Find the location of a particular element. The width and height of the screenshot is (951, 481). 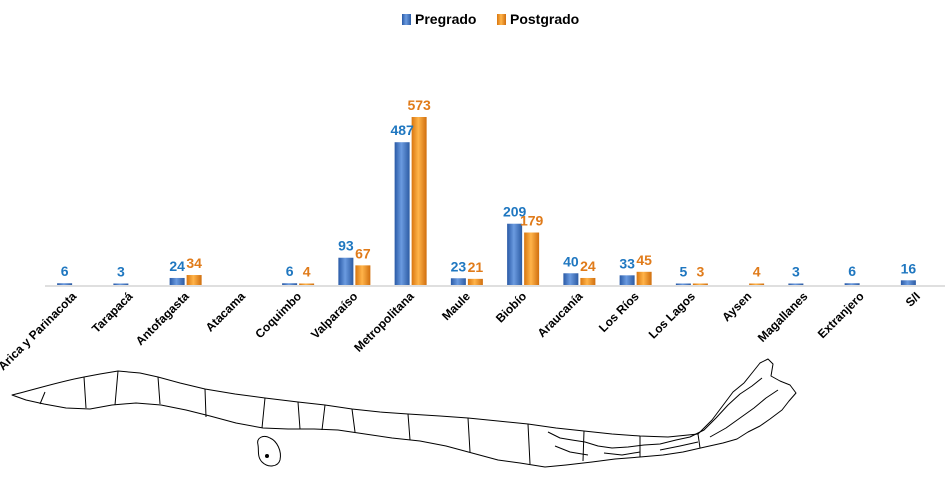

tick-label-maule: Maule is located at coordinates (456, 306).